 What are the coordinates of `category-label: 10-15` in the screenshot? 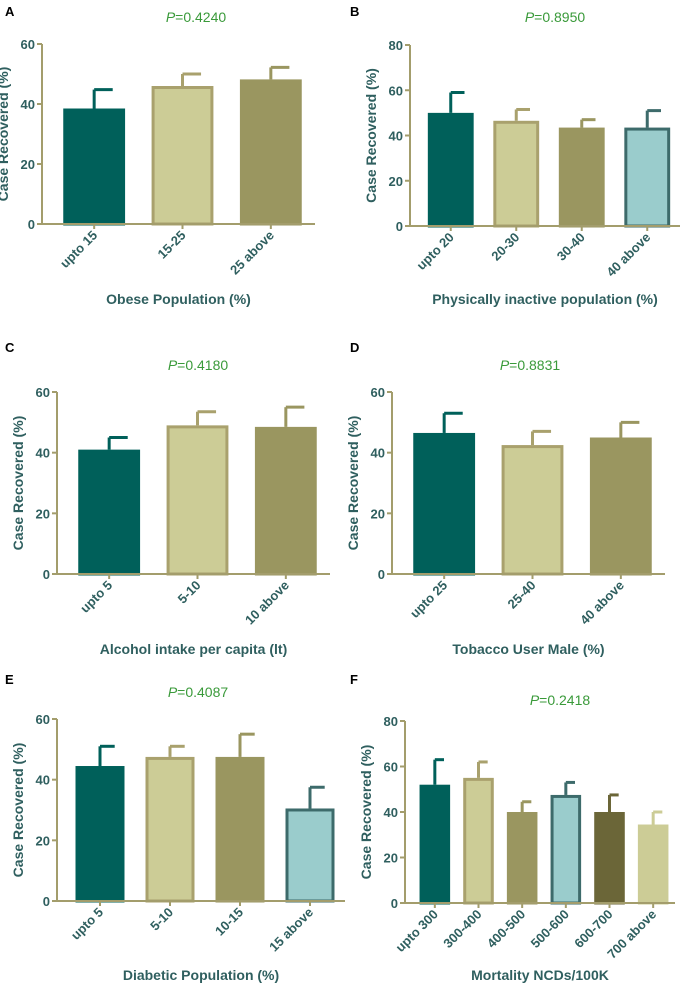 It's located at (229, 922).